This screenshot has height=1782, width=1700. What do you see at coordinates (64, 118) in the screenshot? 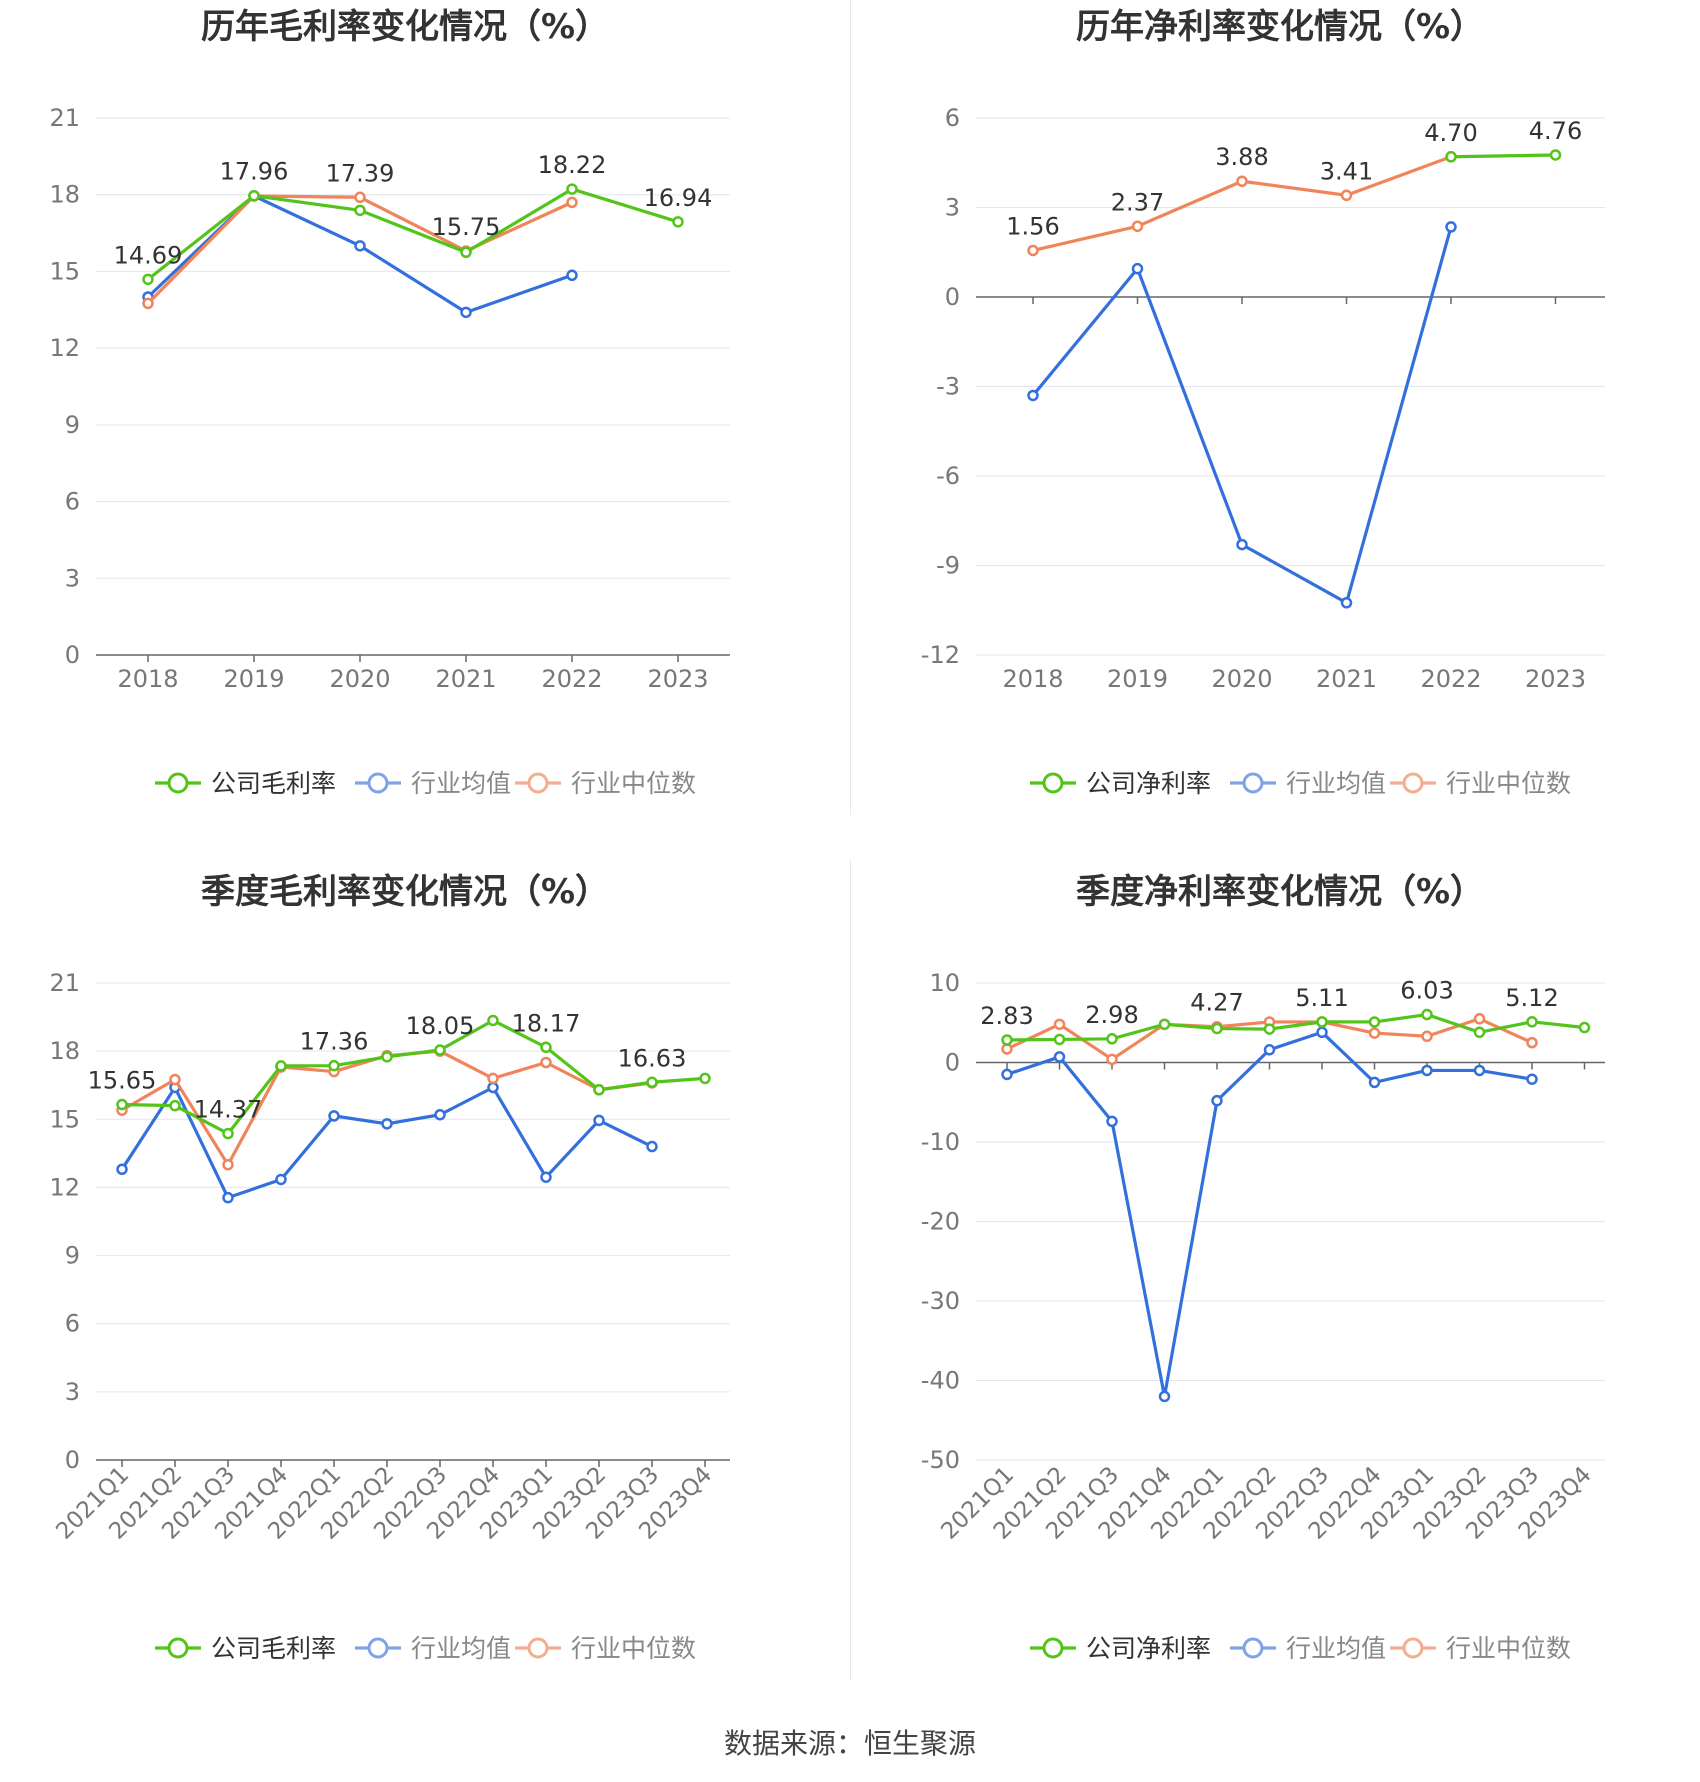
I see `y-tick-label: 21` at bounding box center [64, 118].